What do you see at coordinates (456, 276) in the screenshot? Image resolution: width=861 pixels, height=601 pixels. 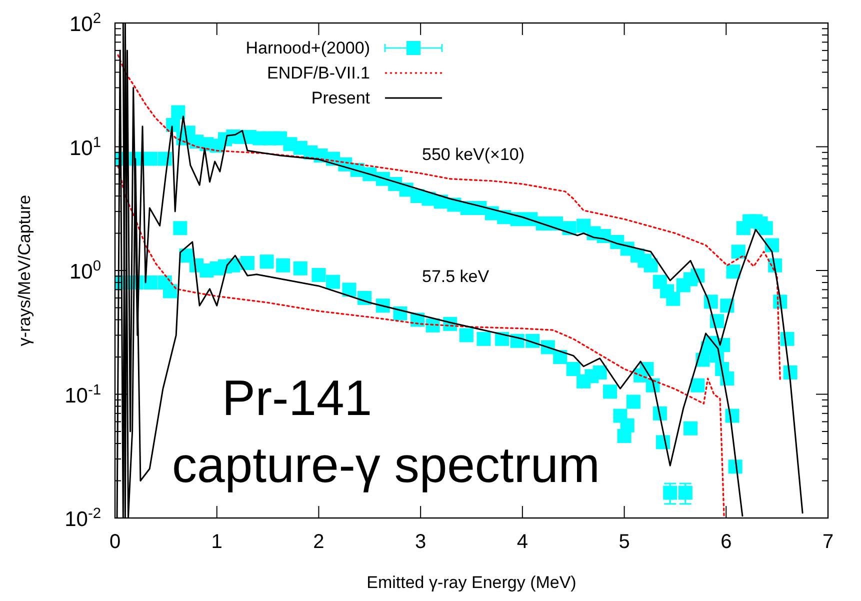 I see `annotation: 57.5 keV` at bounding box center [456, 276].